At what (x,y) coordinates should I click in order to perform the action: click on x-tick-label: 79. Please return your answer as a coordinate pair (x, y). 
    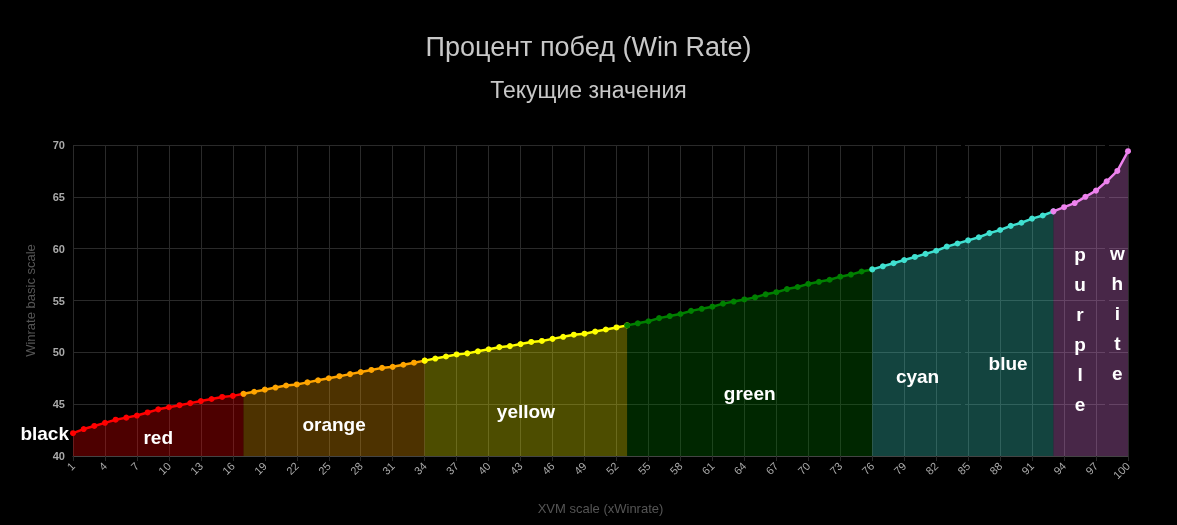
    Looking at the image, I should click on (900, 468).